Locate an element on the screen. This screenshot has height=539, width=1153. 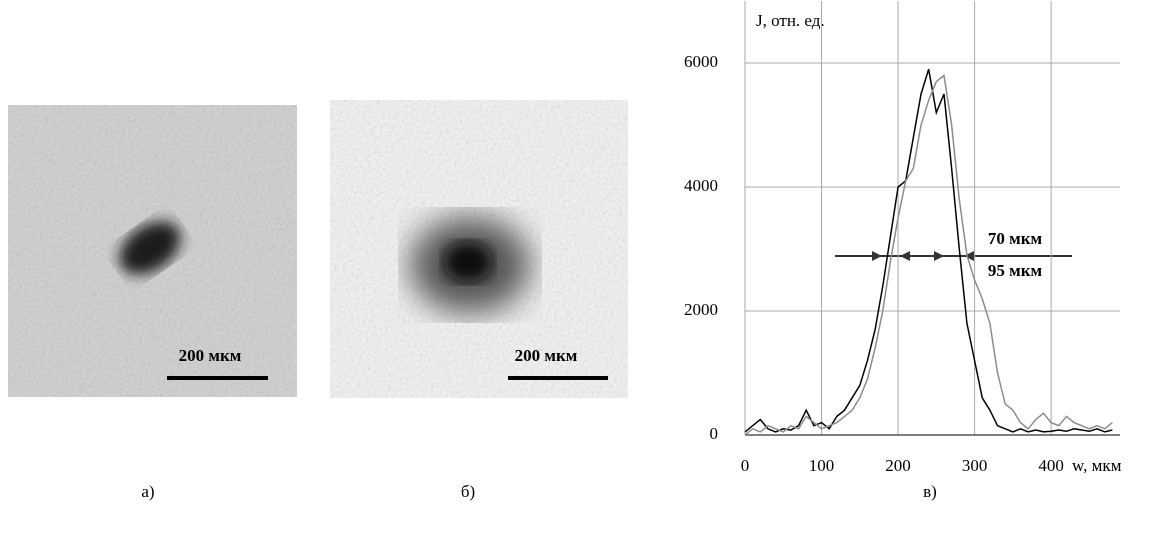
panel-label: в) is located at coordinates (930, 491).